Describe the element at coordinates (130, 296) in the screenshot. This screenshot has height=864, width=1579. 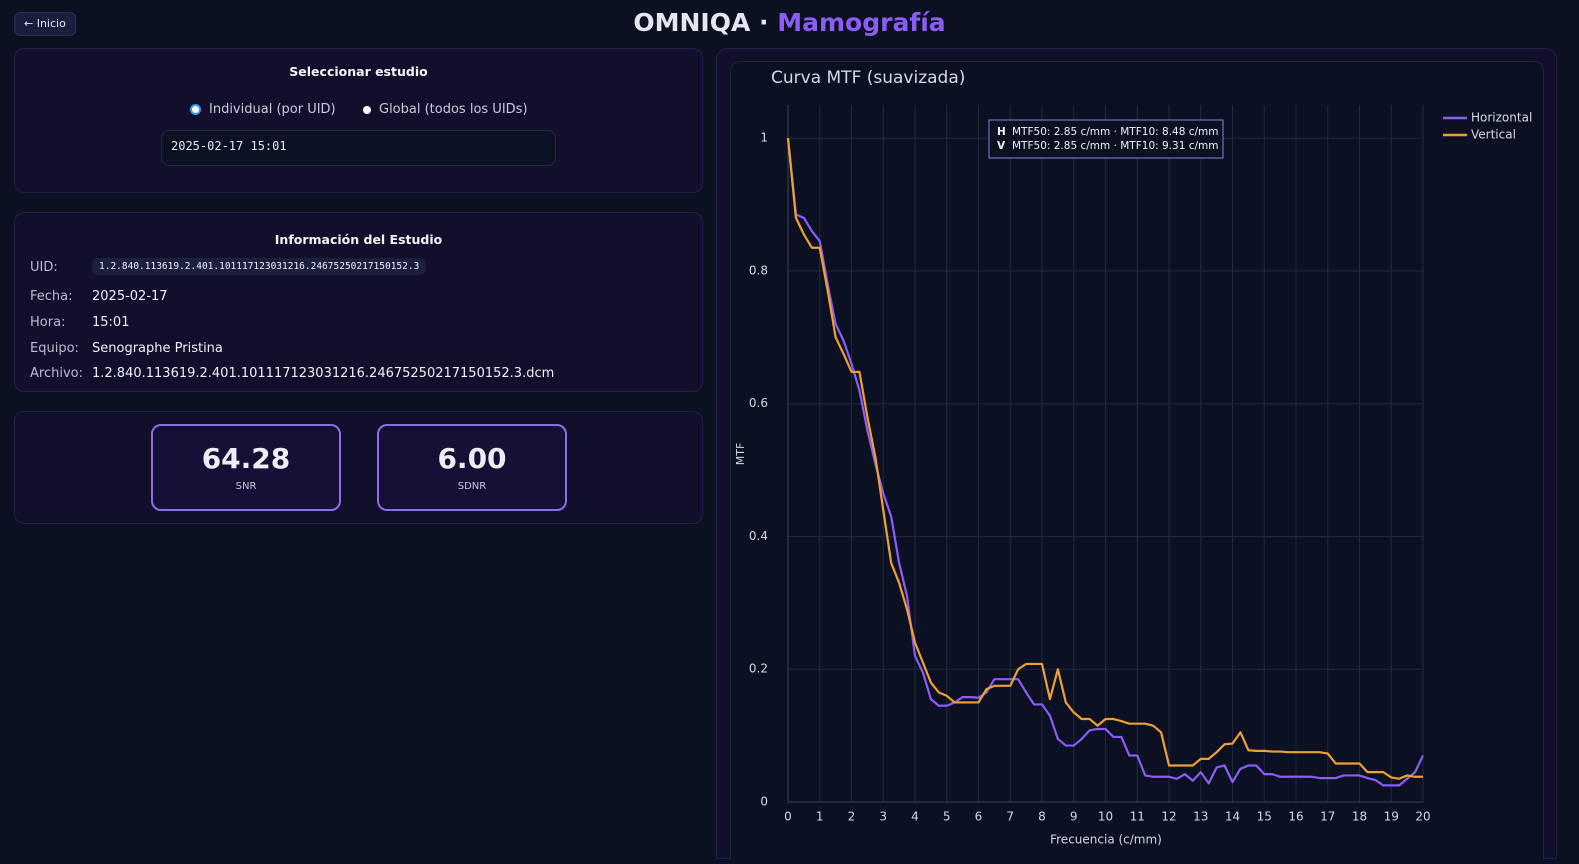
I see `info-value: 2025-02-17` at that location.